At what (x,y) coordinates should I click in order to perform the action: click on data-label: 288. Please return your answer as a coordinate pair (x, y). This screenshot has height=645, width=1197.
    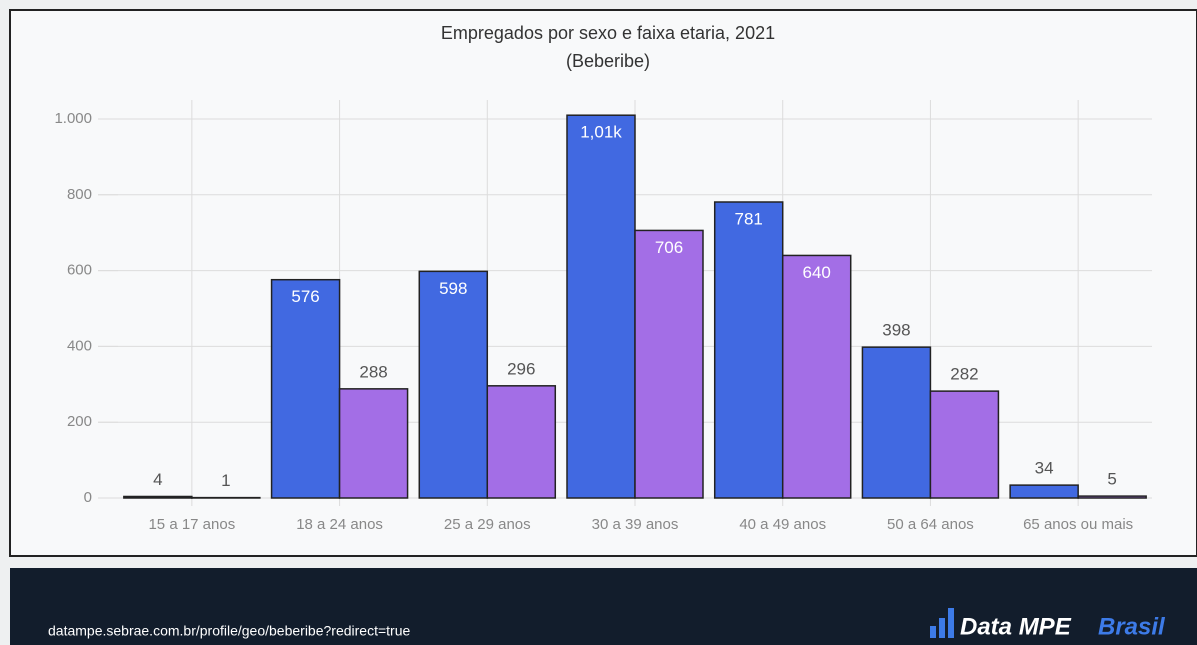
    Looking at the image, I should click on (373, 371).